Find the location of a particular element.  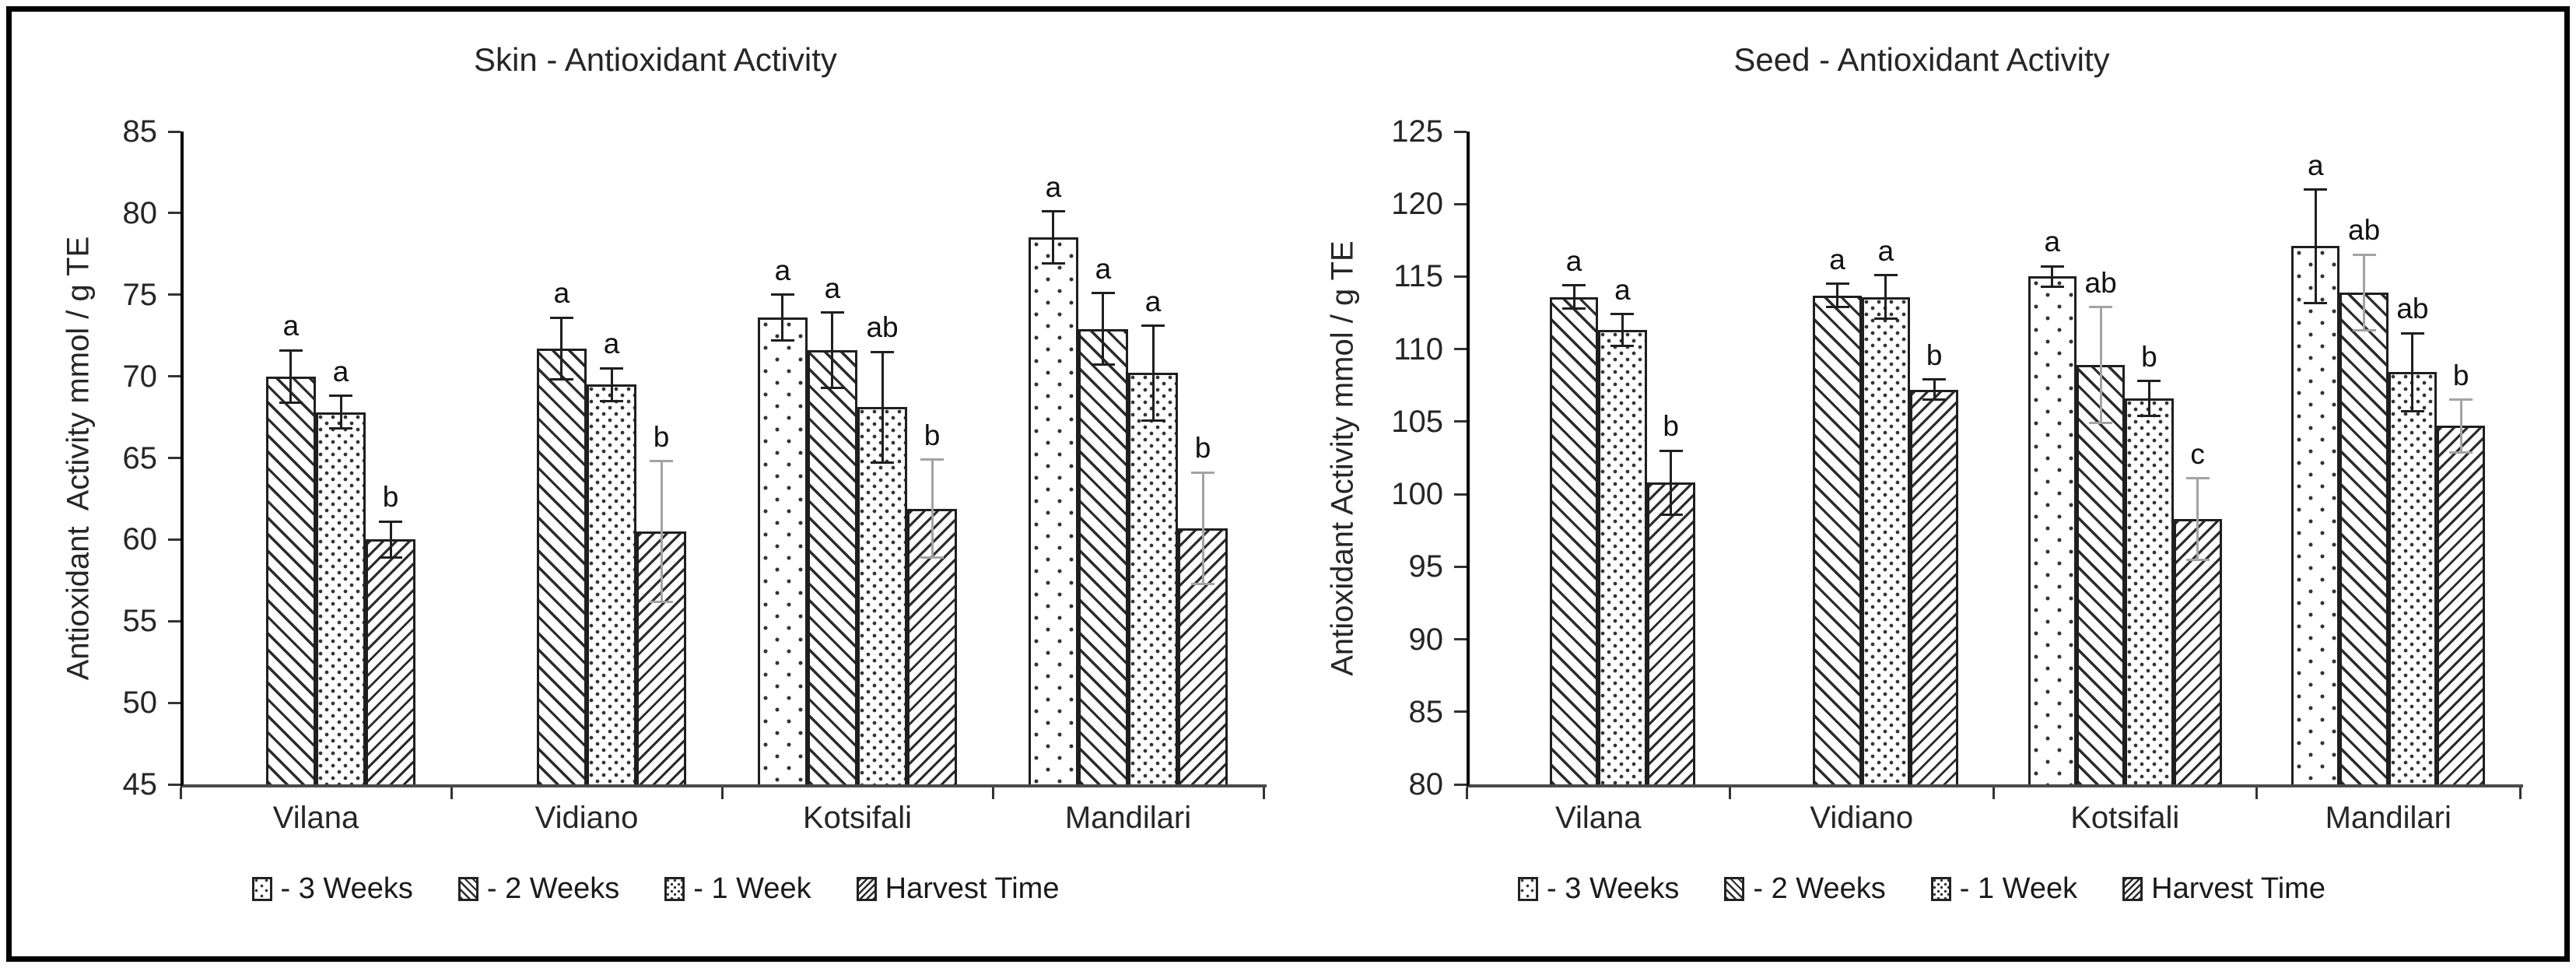

skin-legend: - 3 Weeks - 2 Weeks - 1 Week Harvest Time is located at coordinates (655, 888).